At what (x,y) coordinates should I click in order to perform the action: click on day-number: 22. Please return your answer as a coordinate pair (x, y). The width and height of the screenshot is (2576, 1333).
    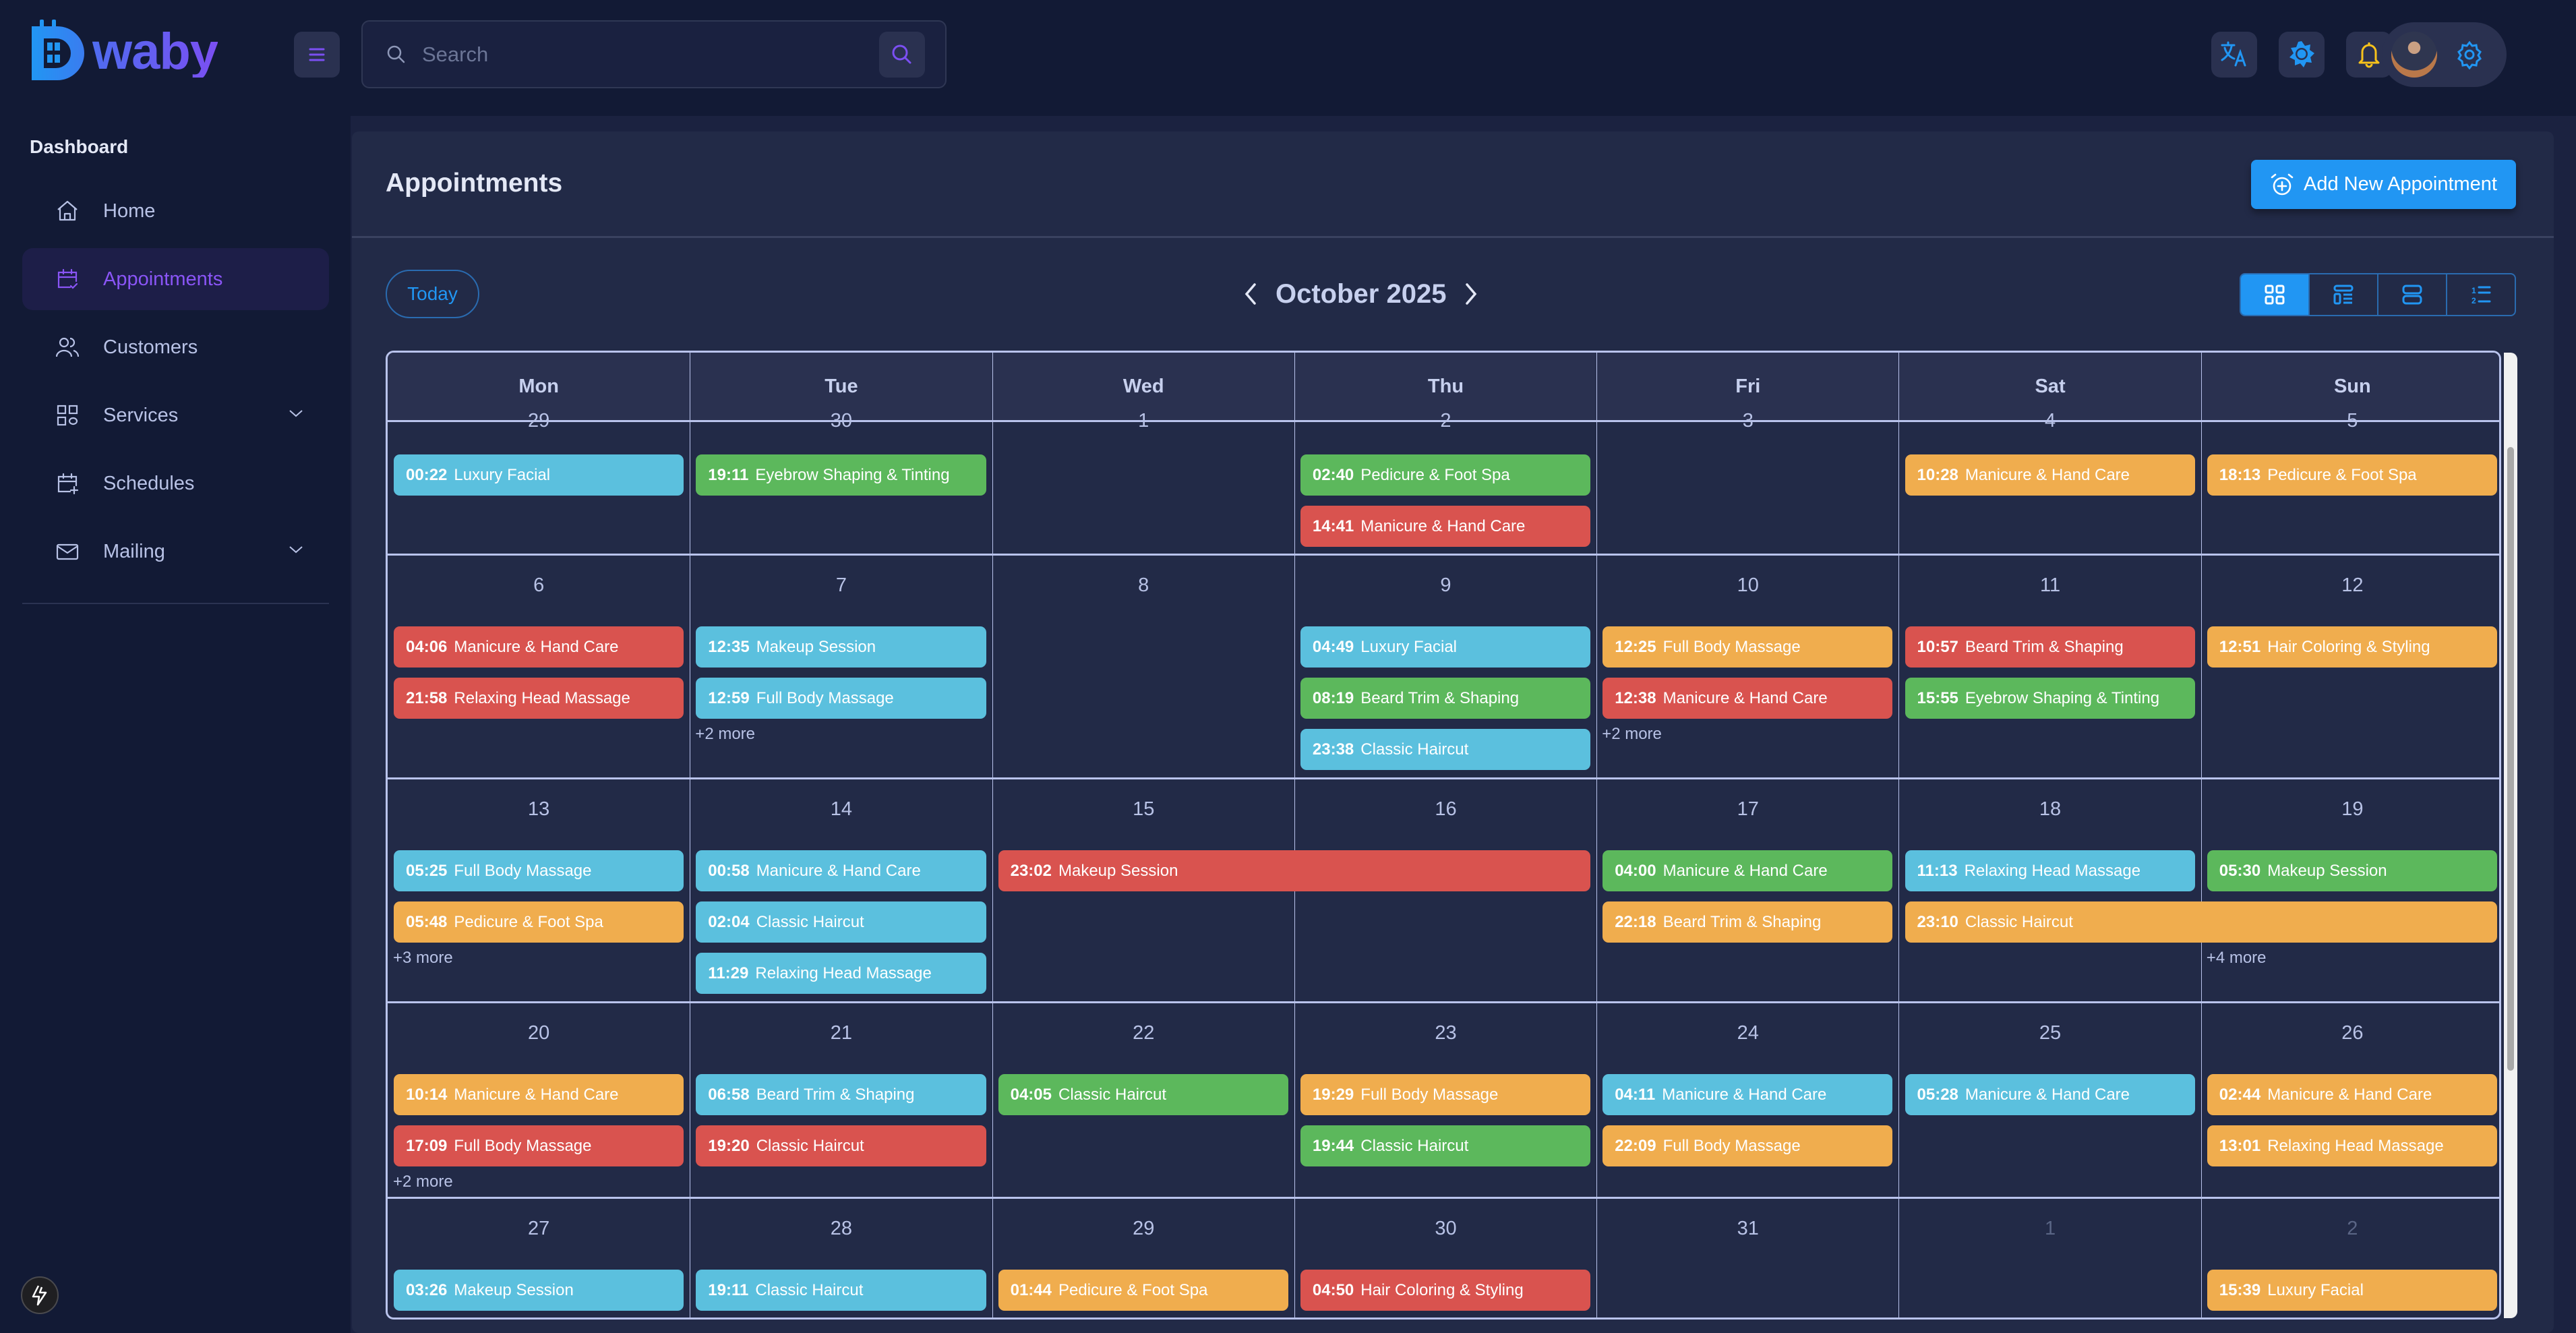
    Looking at the image, I should click on (1144, 1033).